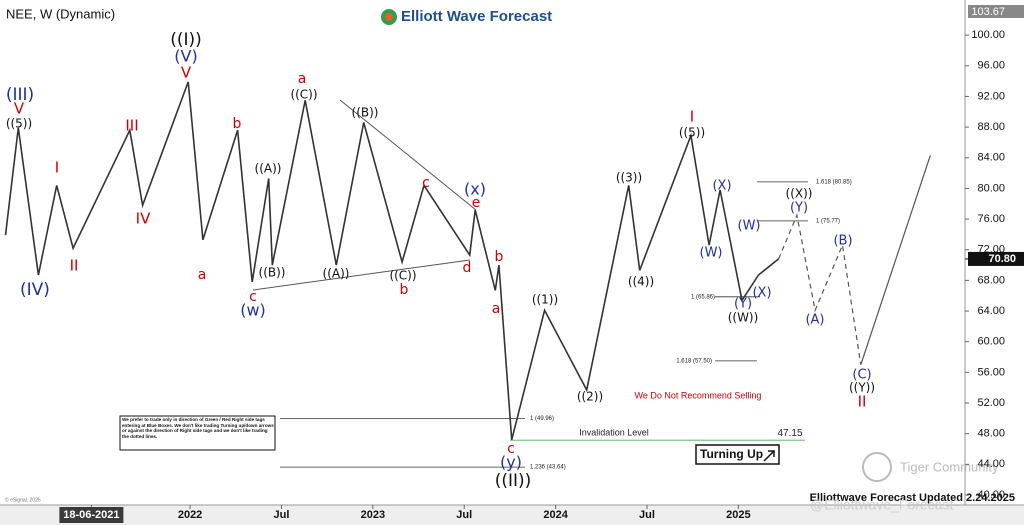  I want to click on chart-title: NEE, W (Dynamic), so click(60, 13).